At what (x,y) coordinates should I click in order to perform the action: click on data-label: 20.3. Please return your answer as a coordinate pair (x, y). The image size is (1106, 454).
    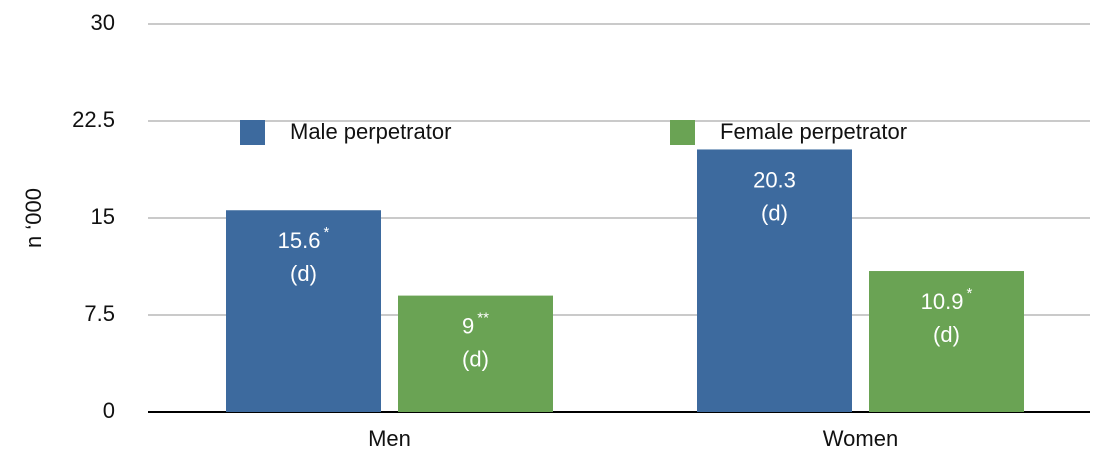
    Looking at the image, I should click on (774, 179).